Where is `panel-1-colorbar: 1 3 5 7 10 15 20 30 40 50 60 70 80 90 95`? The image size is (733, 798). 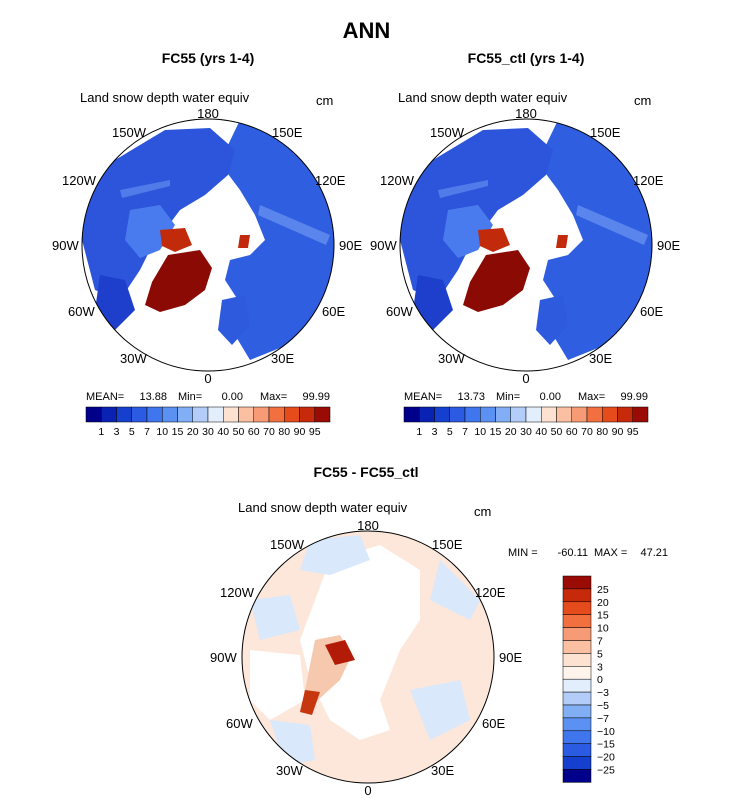 panel-1-colorbar: 1 3 5 7 10 15 20 30 40 50 60 70 80 90 95 is located at coordinates (208, 422).